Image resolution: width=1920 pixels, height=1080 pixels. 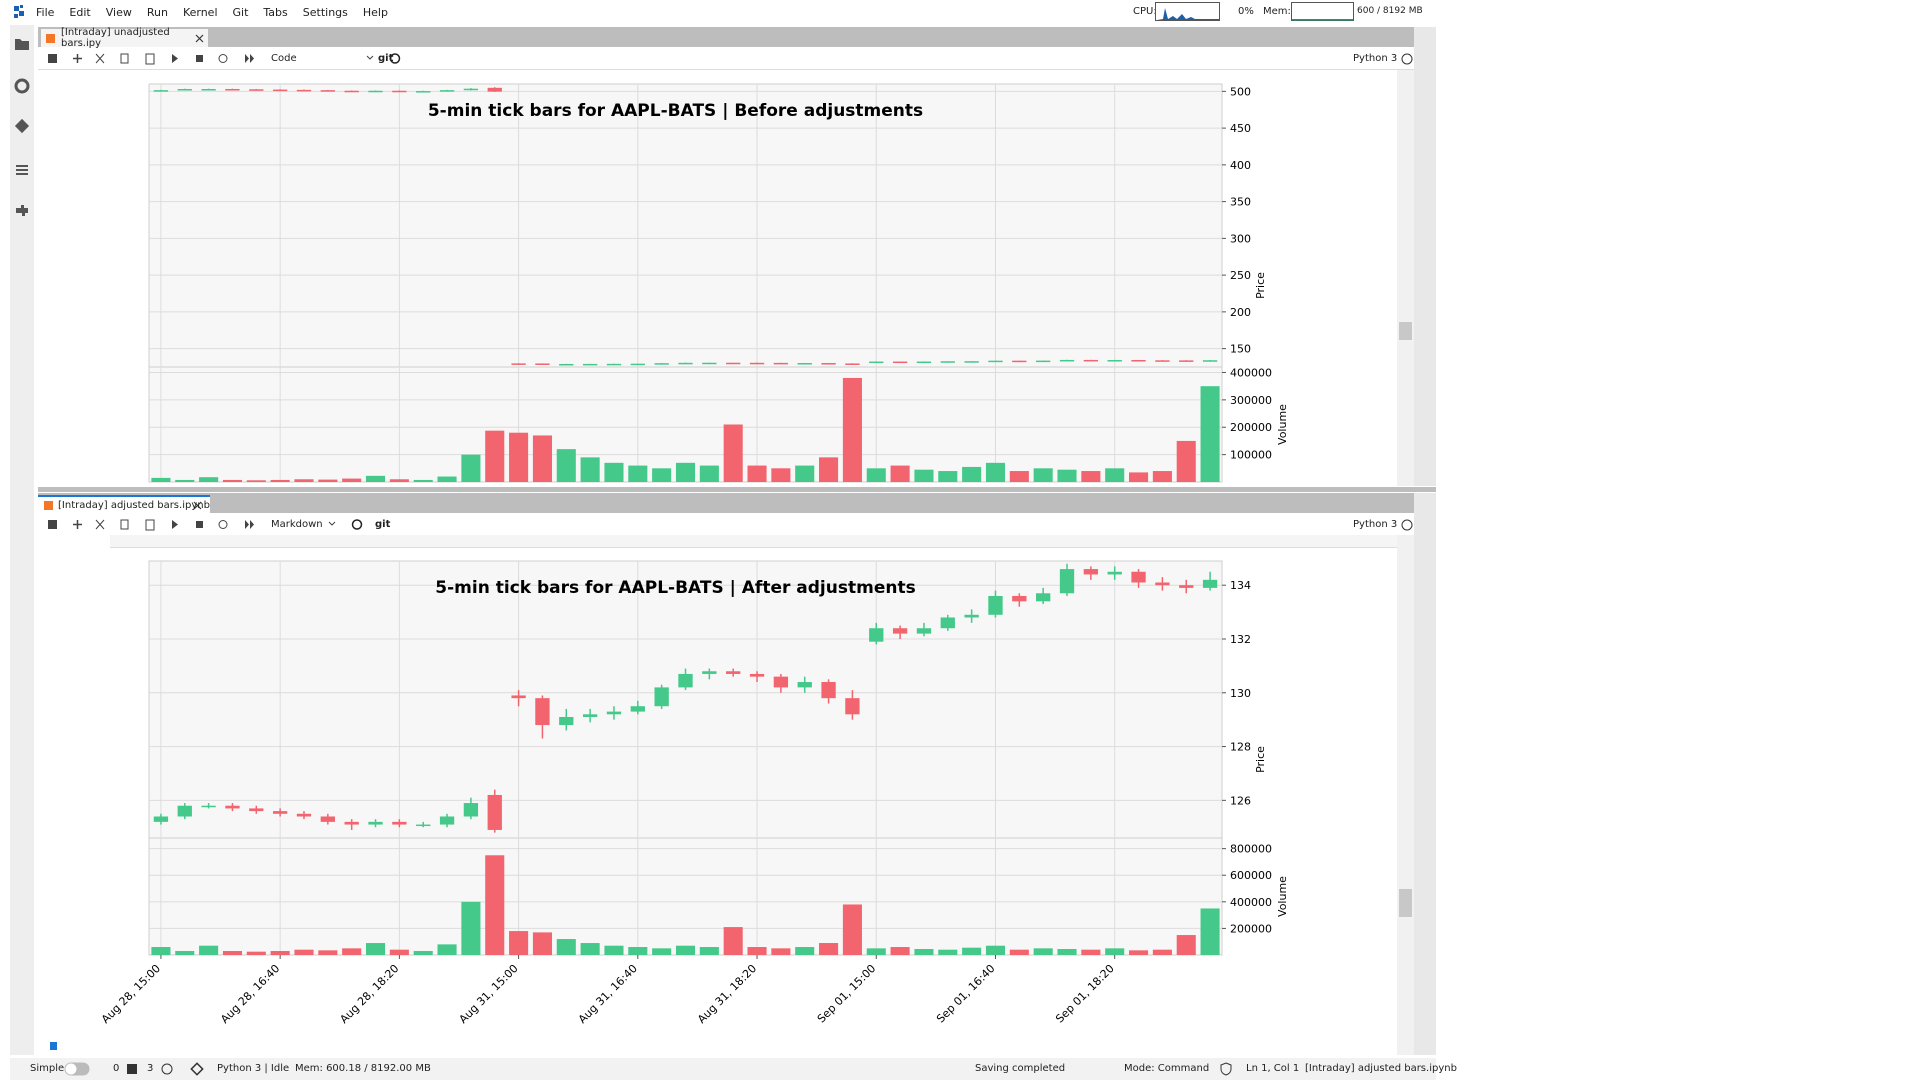 I want to click on mem-label: Mem:, so click(x=1277, y=11).